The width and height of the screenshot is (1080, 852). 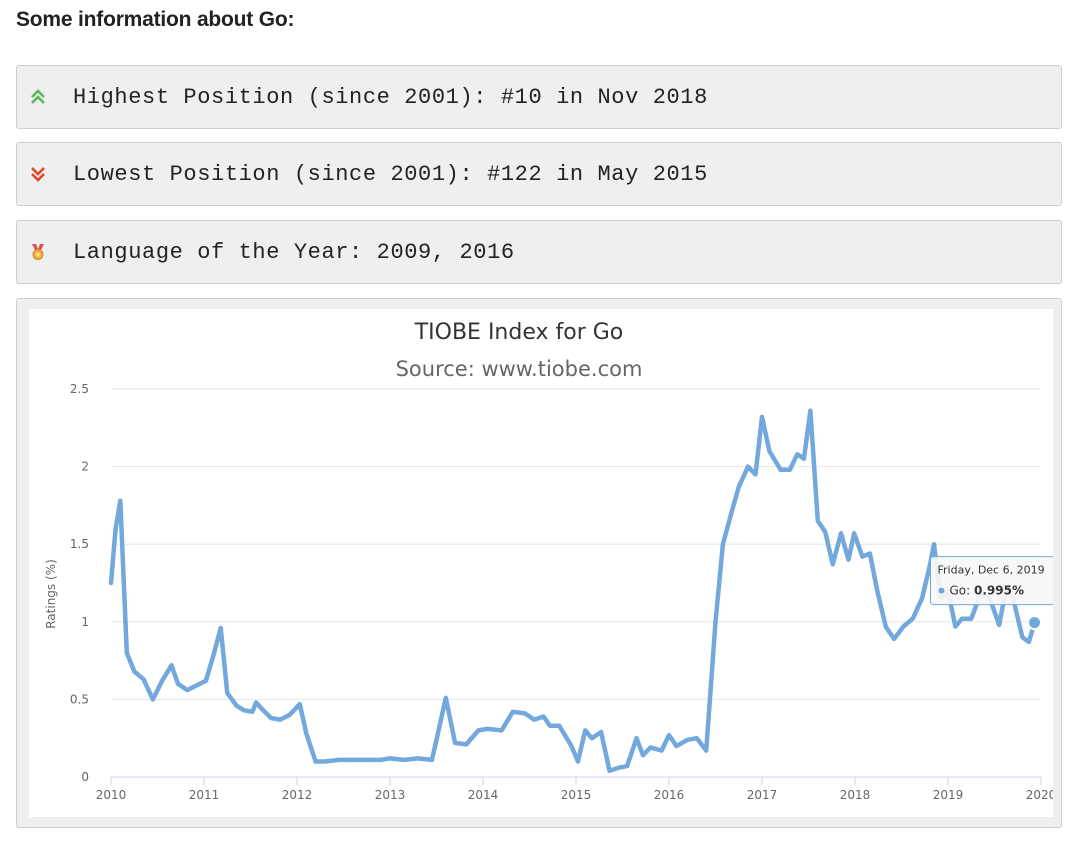 What do you see at coordinates (990, 570) in the screenshot?
I see `tooltip-date: Friday, Dec 6, 2019` at bounding box center [990, 570].